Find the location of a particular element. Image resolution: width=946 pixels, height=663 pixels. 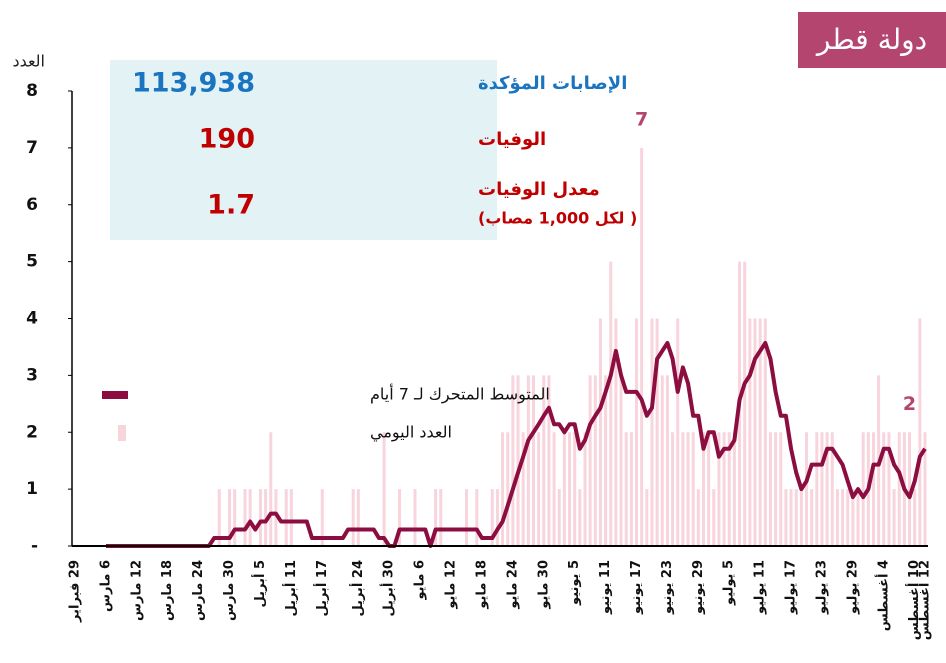

x-tick-label: 24 مايو is located at coordinates (512, 585).